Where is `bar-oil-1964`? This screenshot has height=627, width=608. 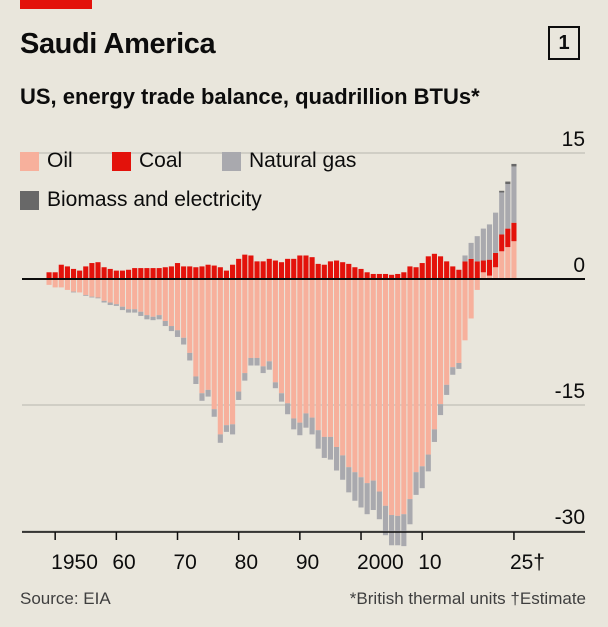
bar-oil-1964 is located at coordinates (141, 295).